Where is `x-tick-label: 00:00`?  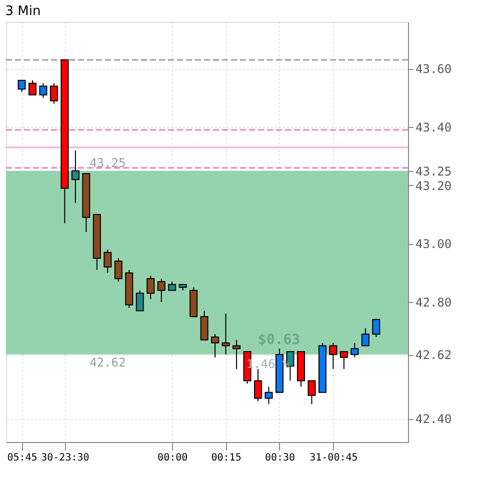
x-tick-label: 00:00 is located at coordinates (173, 458).